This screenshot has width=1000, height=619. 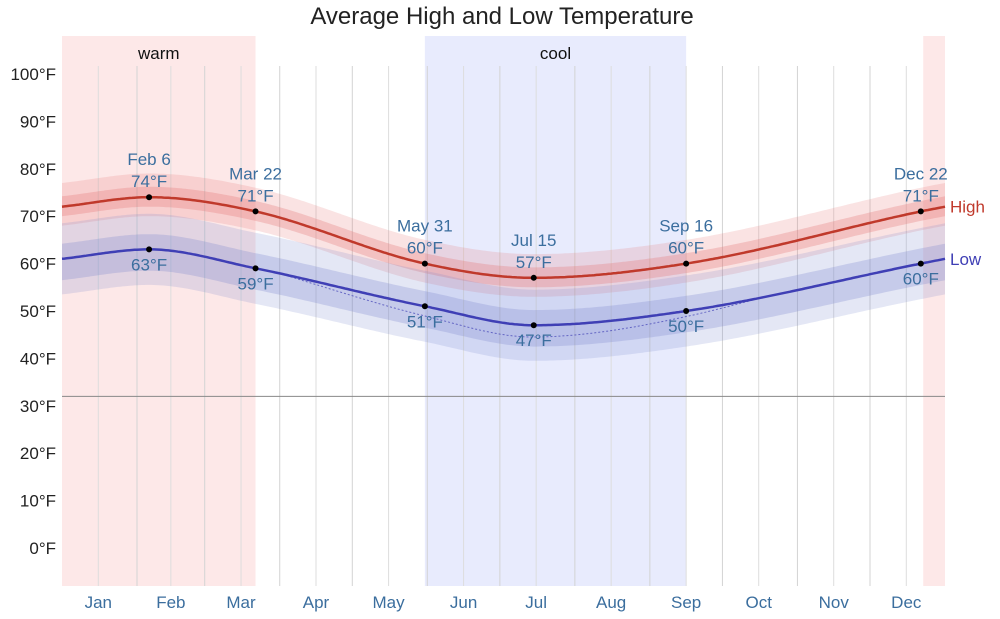 I want to click on x-tick-label: Jan, so click(x=98, y=602).